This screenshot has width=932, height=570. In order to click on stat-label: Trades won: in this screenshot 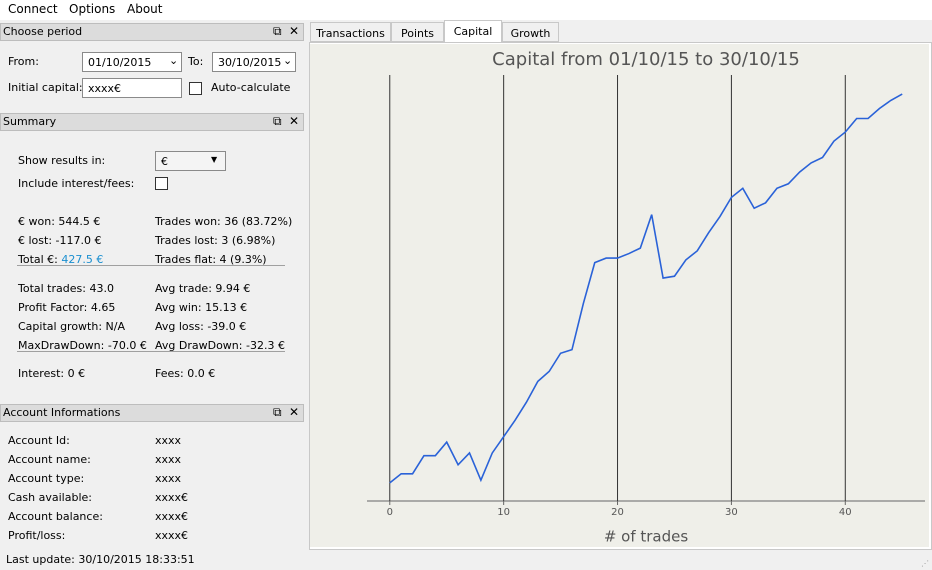, I will do `click(188, 221)`.